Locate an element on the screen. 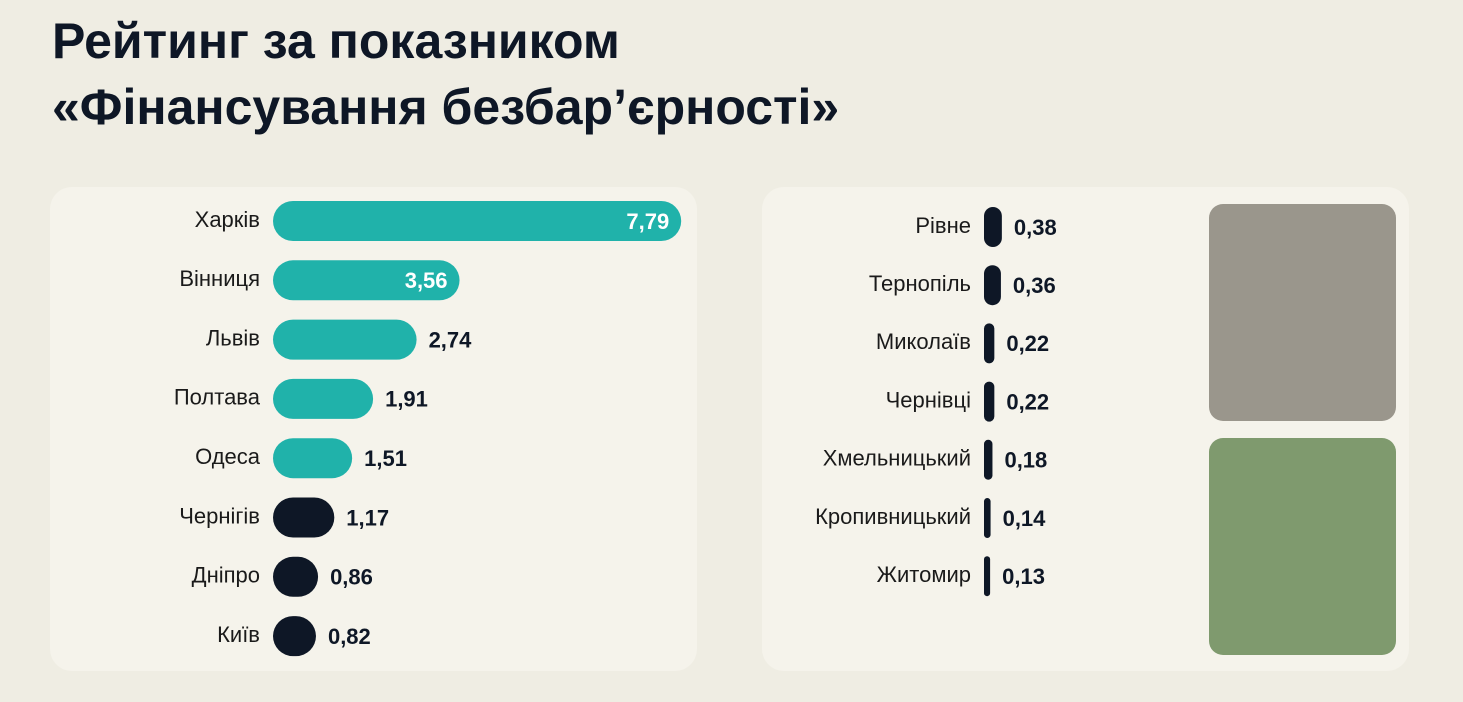  value-label: 0,38 is located at coordinates (1035, 227).